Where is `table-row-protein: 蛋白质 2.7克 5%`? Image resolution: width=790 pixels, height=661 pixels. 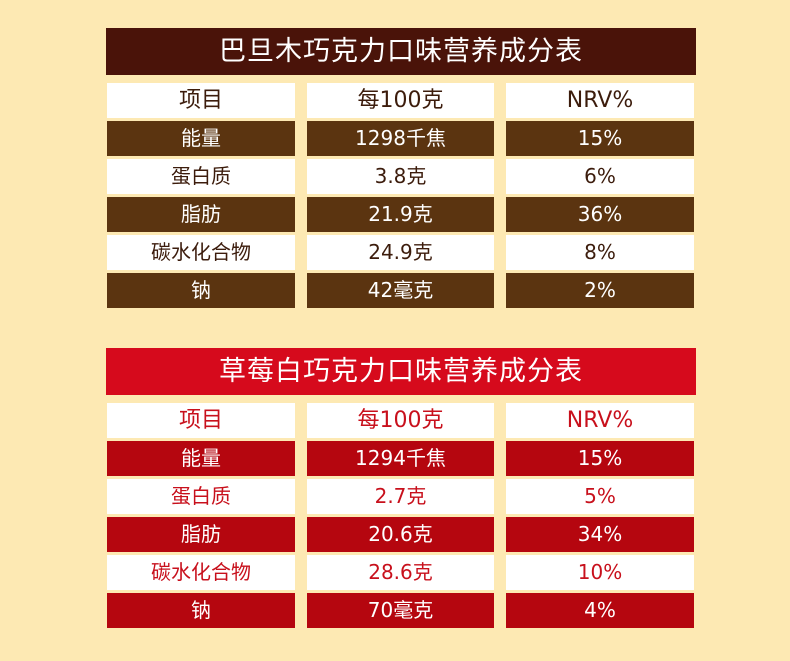
table-row-protein: 蛋白质 2.7克 5% is located at coordinates (401, 496).